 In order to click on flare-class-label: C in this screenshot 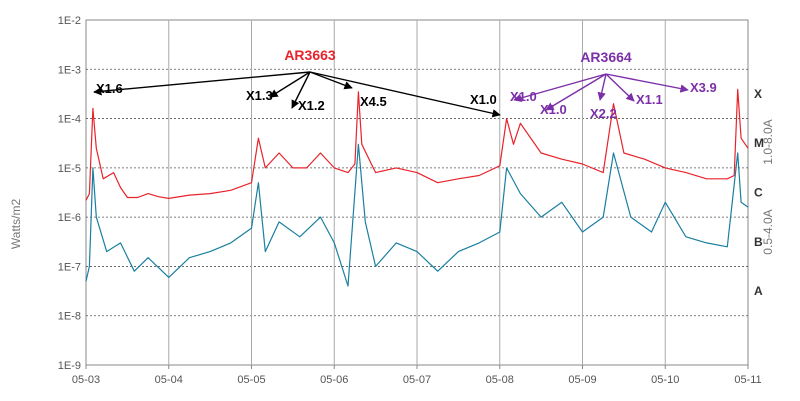, I will do `click(758, 193)`.